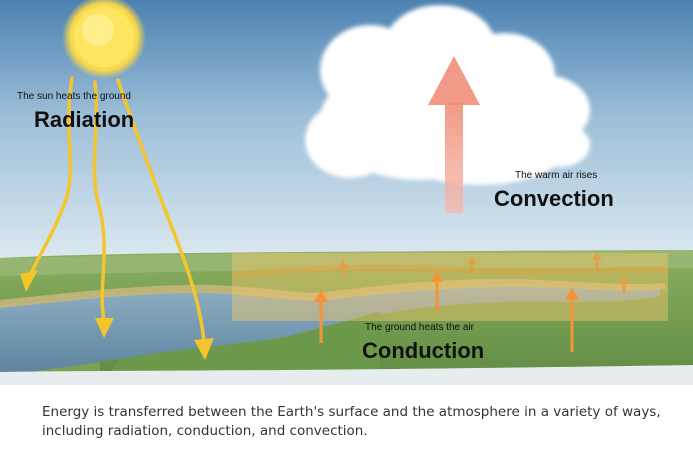 The height and width of the screenshot is (474, 693). I want to click on convection-caption: The warm air rises, so click(556, 175).